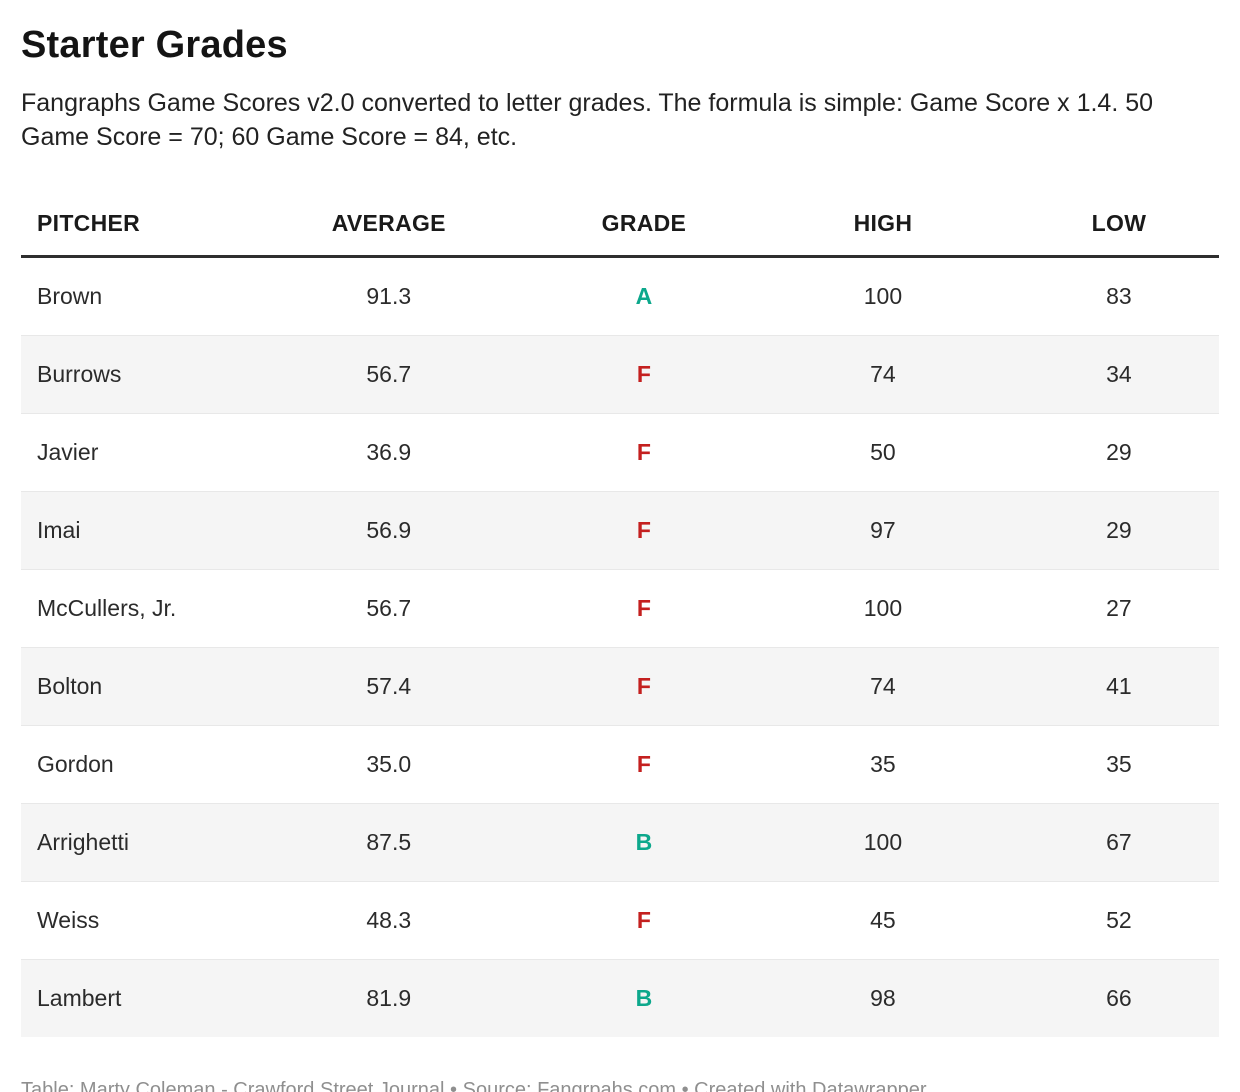 The width and height of the screenshot is (1240, 1092). I want to click on table-row: Javier 36.9 F 50 29, so click(620, 452).